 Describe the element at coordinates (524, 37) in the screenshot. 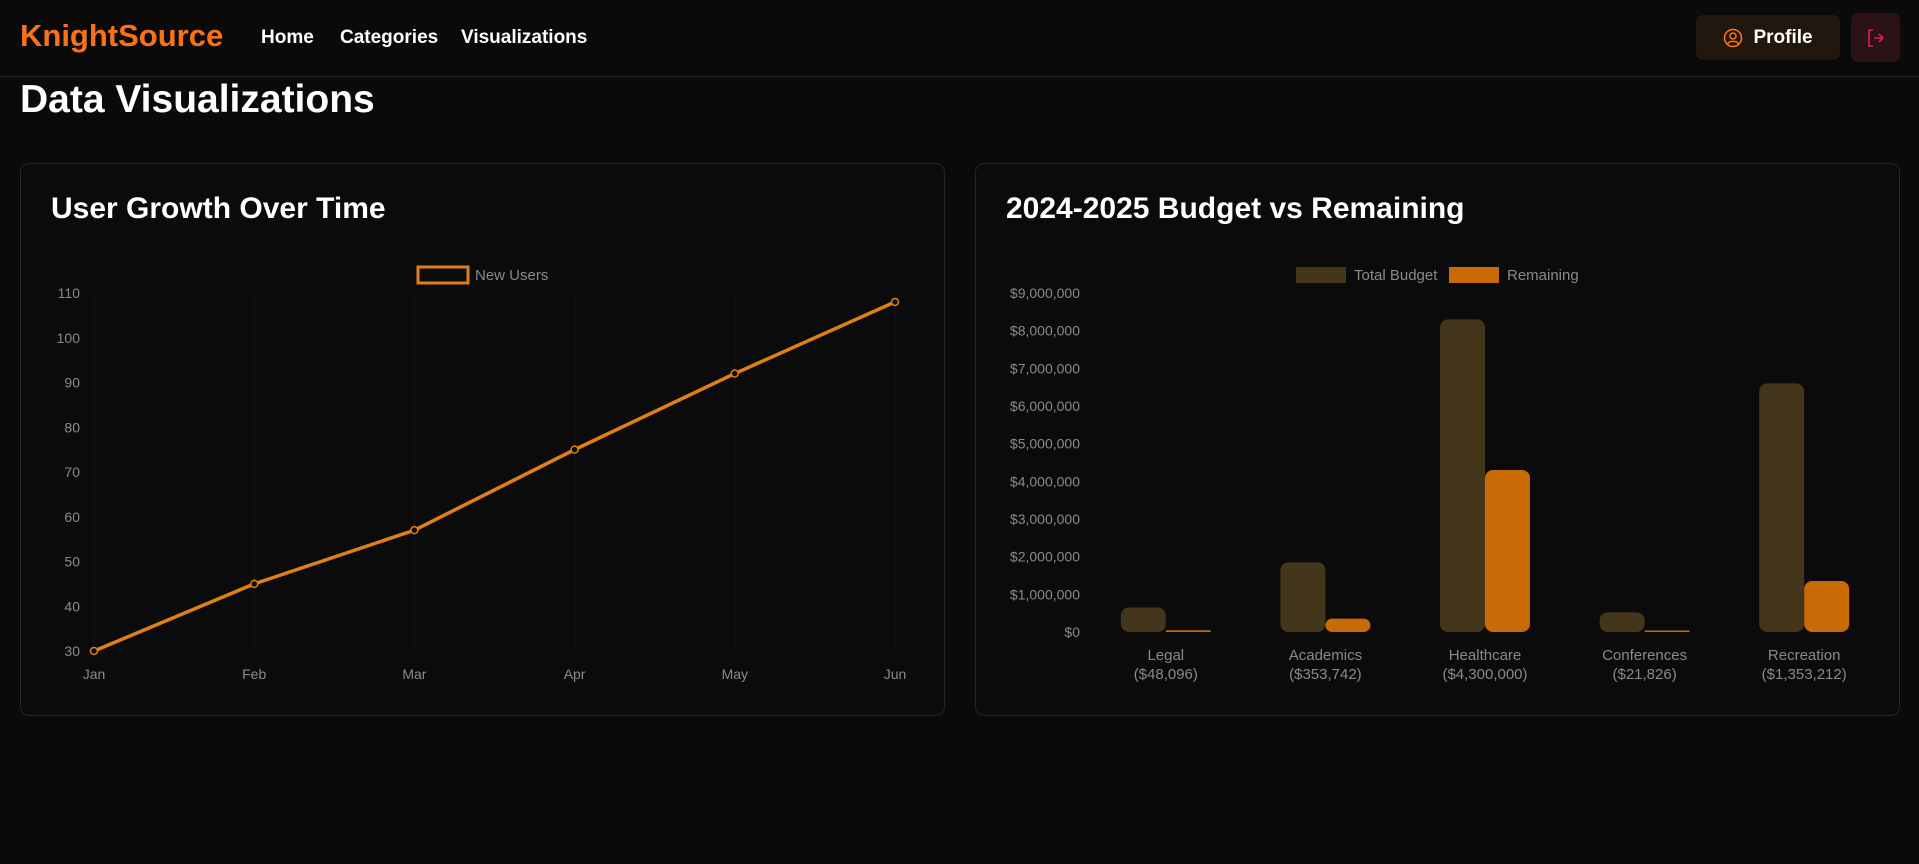

I see `nav-link-visualizations: Visualizations` at that location.